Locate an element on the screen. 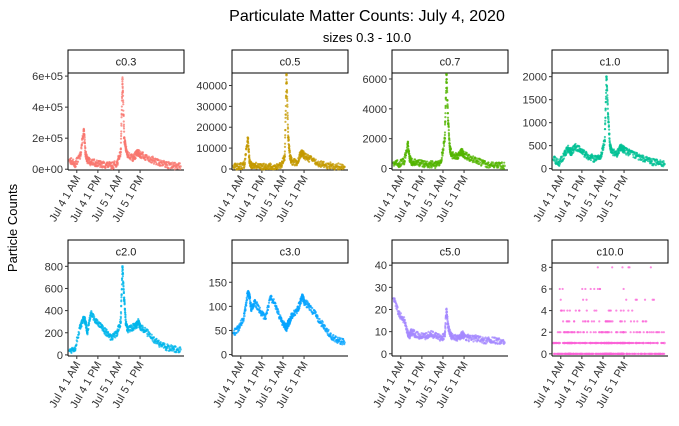  scatter-series is located at coordinates (125, 310).